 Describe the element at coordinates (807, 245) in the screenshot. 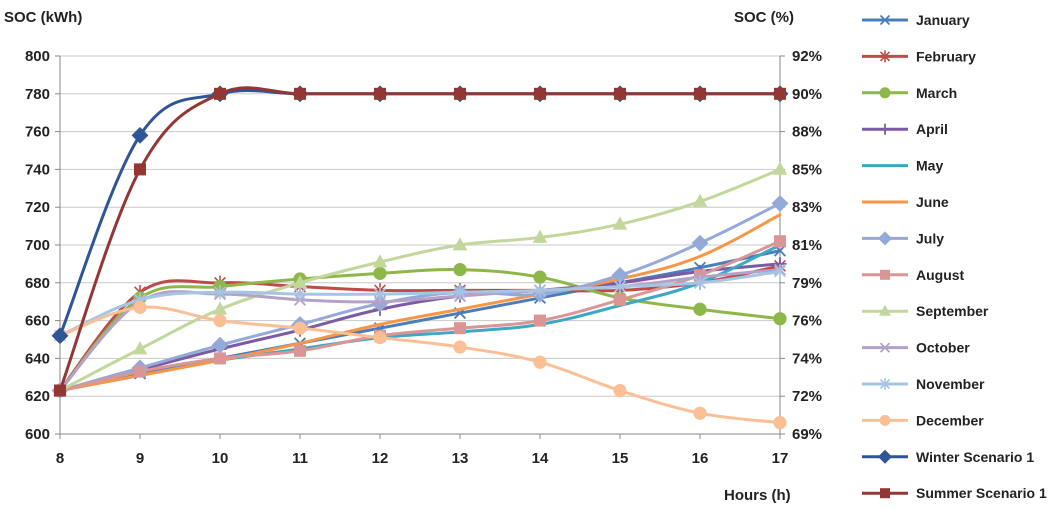

I see `y-right-tick-label: 81%` at that location.